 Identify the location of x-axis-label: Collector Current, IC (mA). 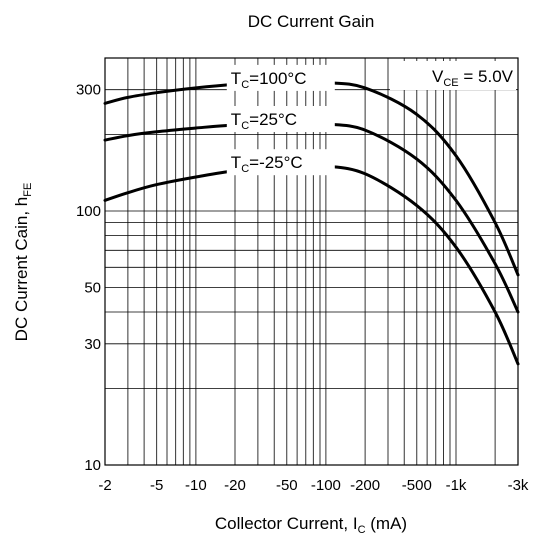
(311, 525).